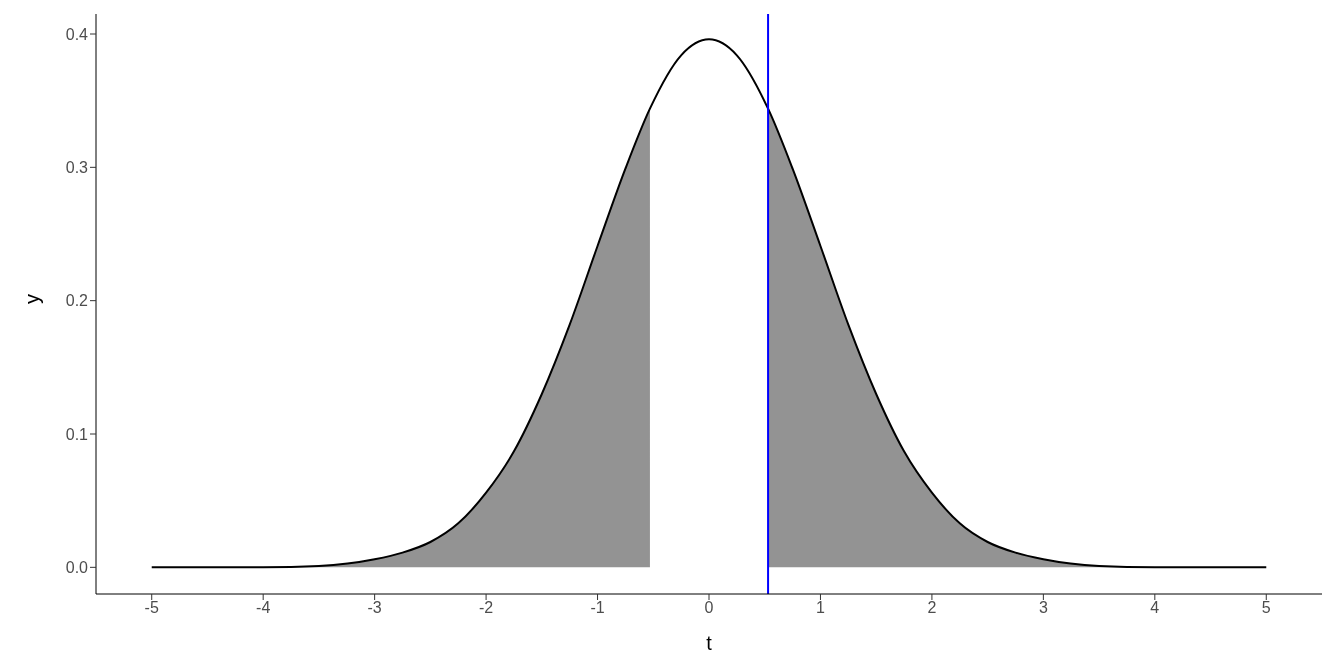  Describe the element at coordinates (263, 608) in the screenshot. I see `x-tick-label: -4` at that location.